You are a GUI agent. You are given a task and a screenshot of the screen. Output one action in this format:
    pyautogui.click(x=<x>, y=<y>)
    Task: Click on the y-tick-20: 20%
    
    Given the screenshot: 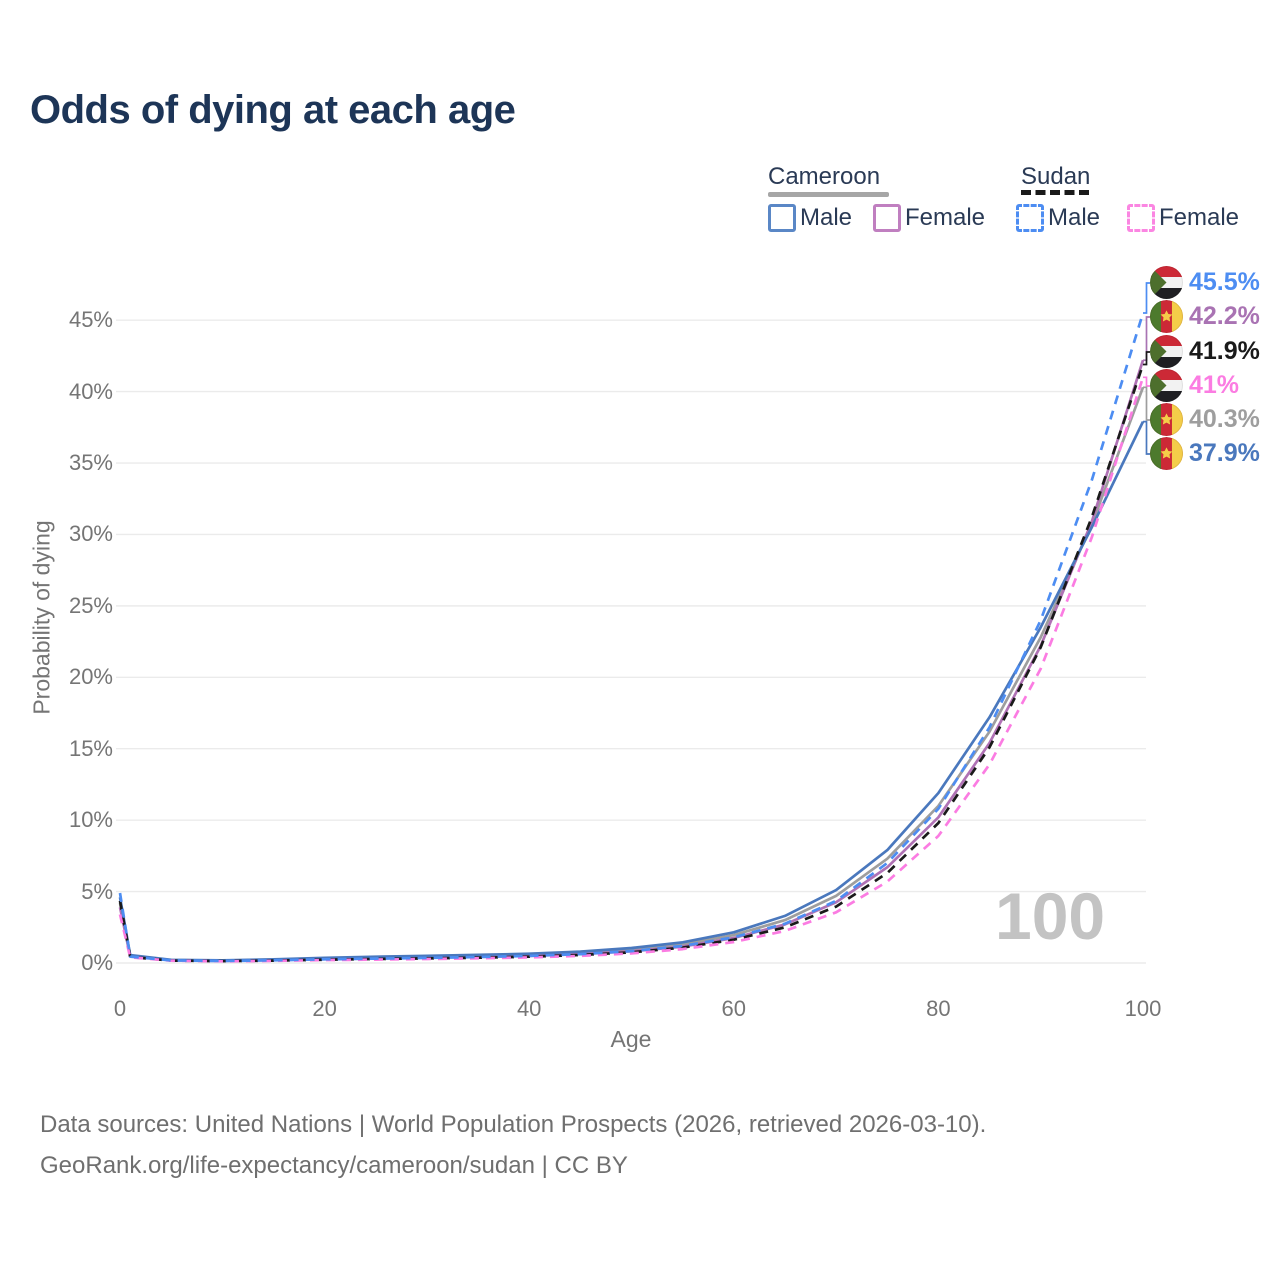 What is the action you would take?
    pyautogui.click(x=90, y=677)
    